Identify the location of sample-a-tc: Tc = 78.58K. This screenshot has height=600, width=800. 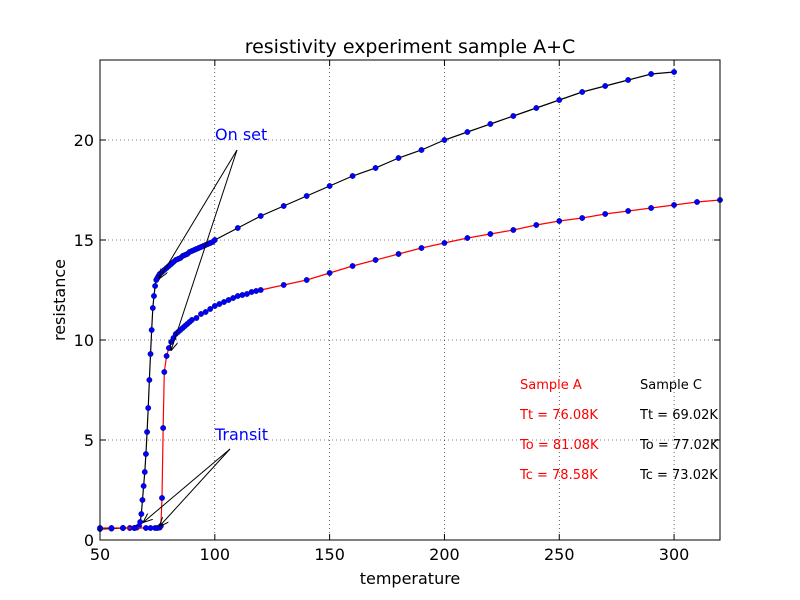
(558, 475).